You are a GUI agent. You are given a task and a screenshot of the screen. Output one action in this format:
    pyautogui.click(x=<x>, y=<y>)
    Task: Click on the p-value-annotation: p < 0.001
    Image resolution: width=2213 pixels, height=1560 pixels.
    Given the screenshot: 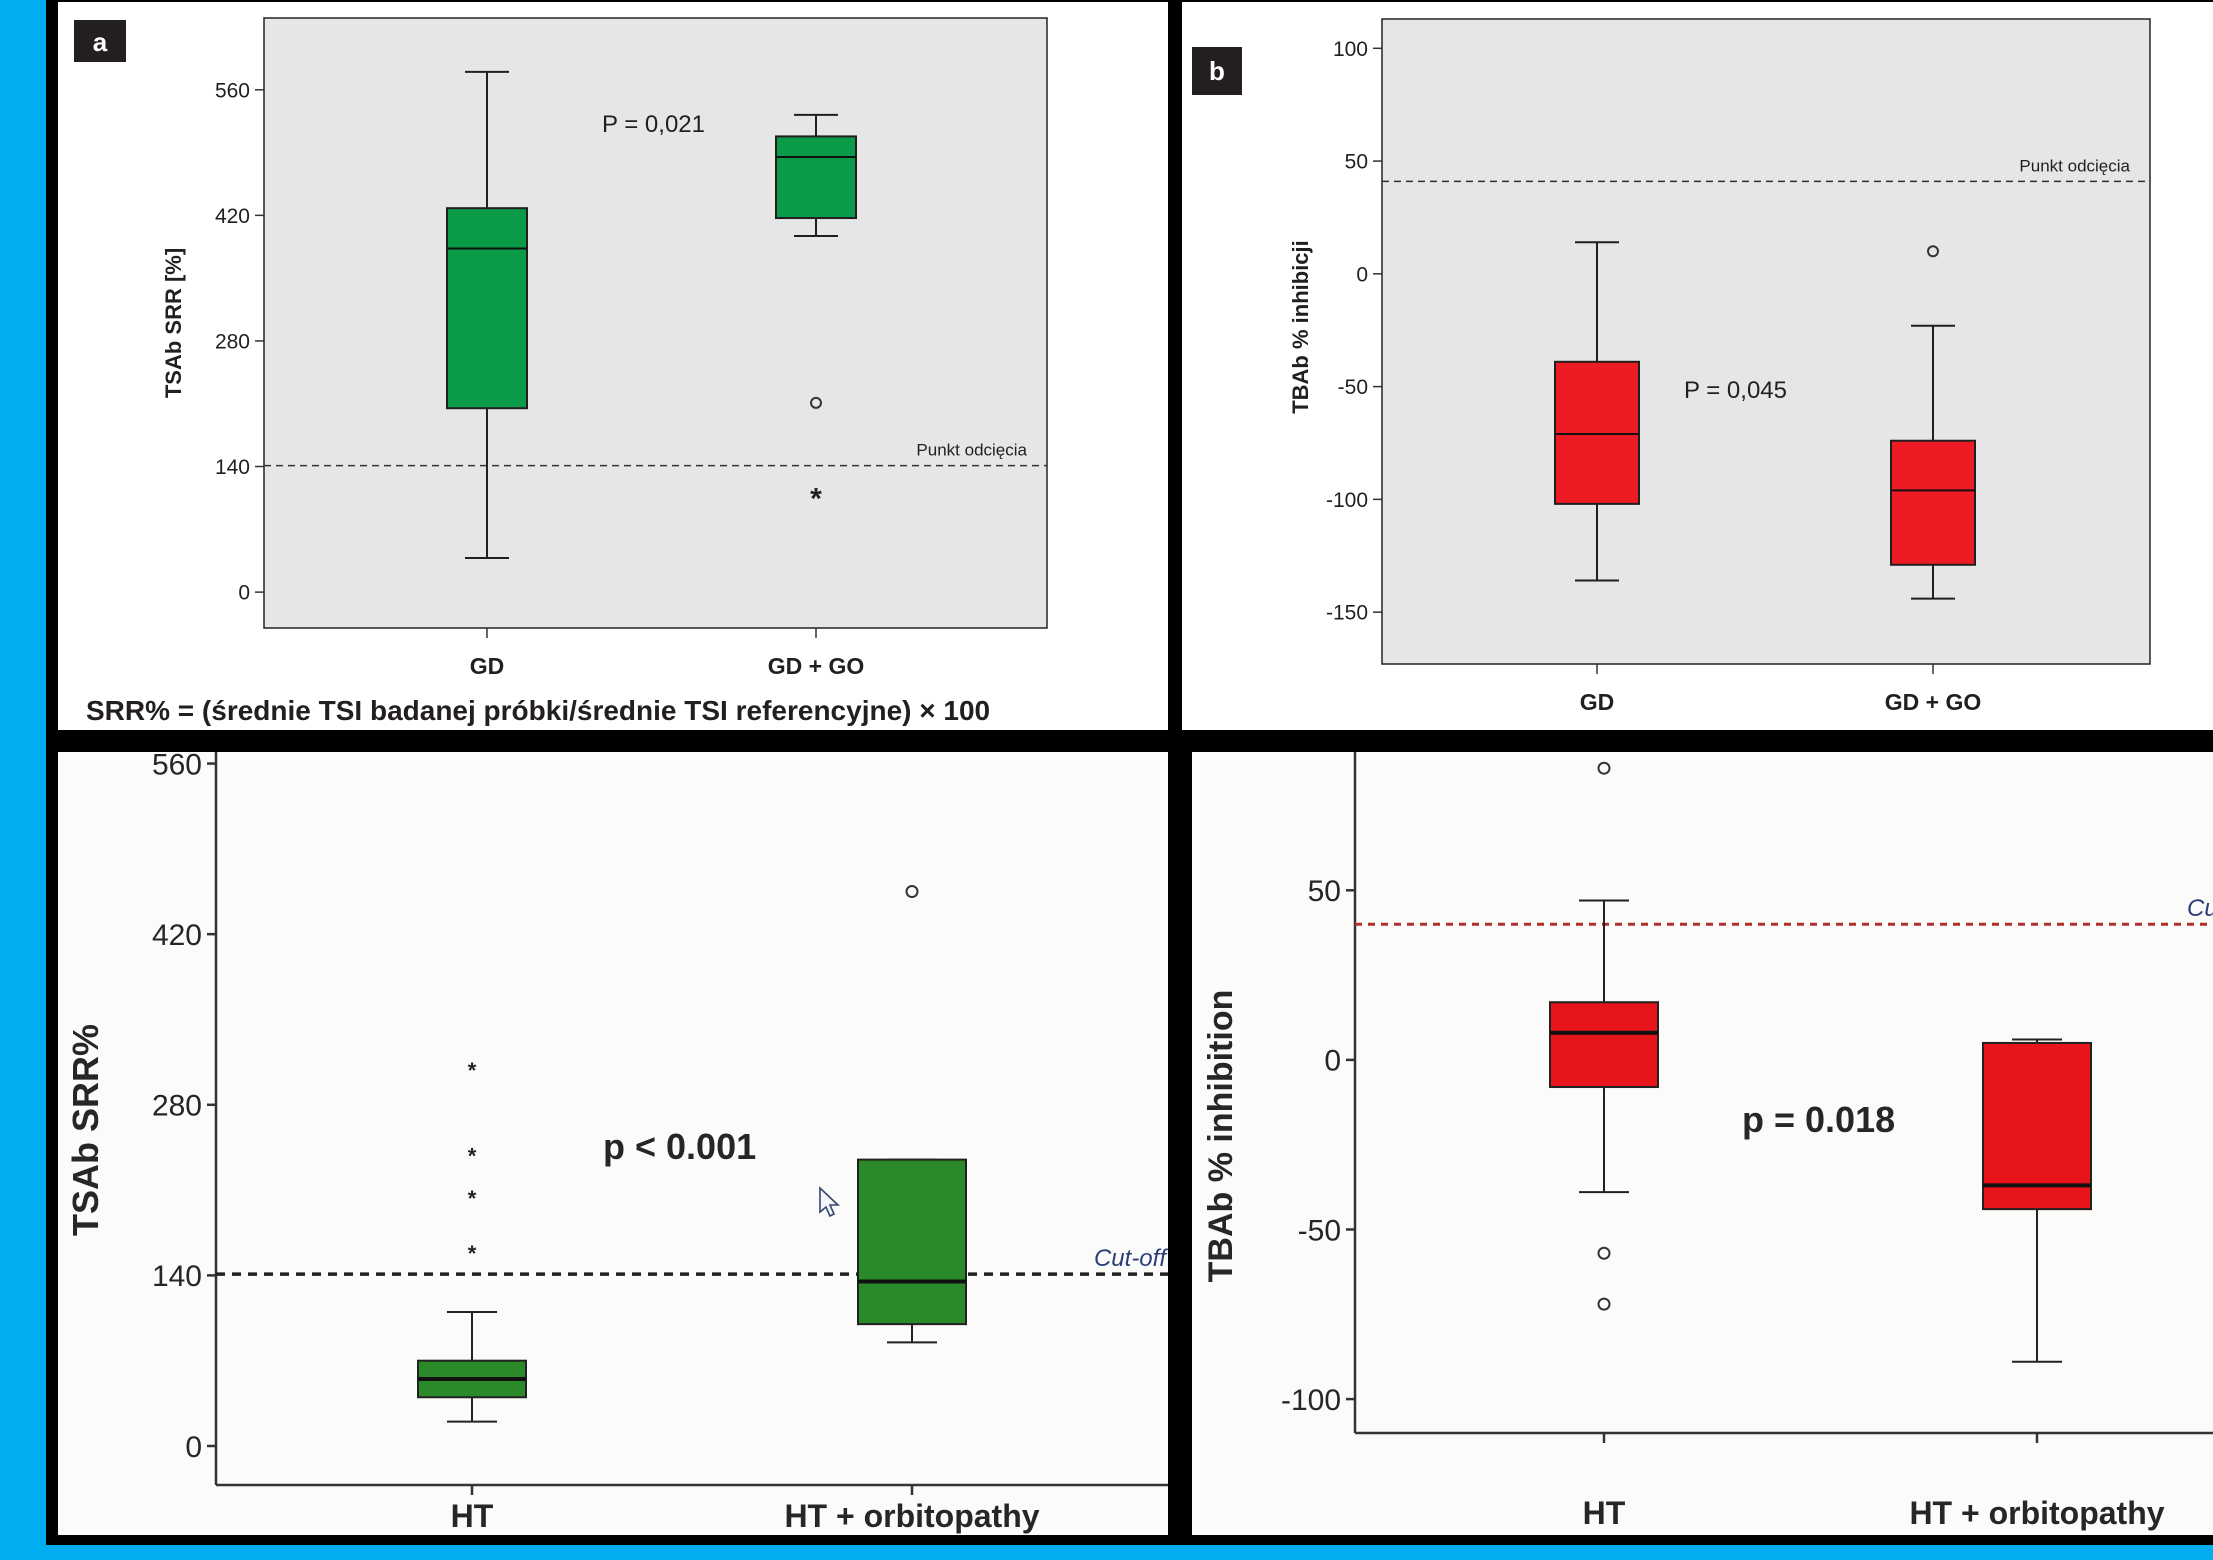 What is the action you would take?
    pyautogui.click(x=679, y=1146)
    